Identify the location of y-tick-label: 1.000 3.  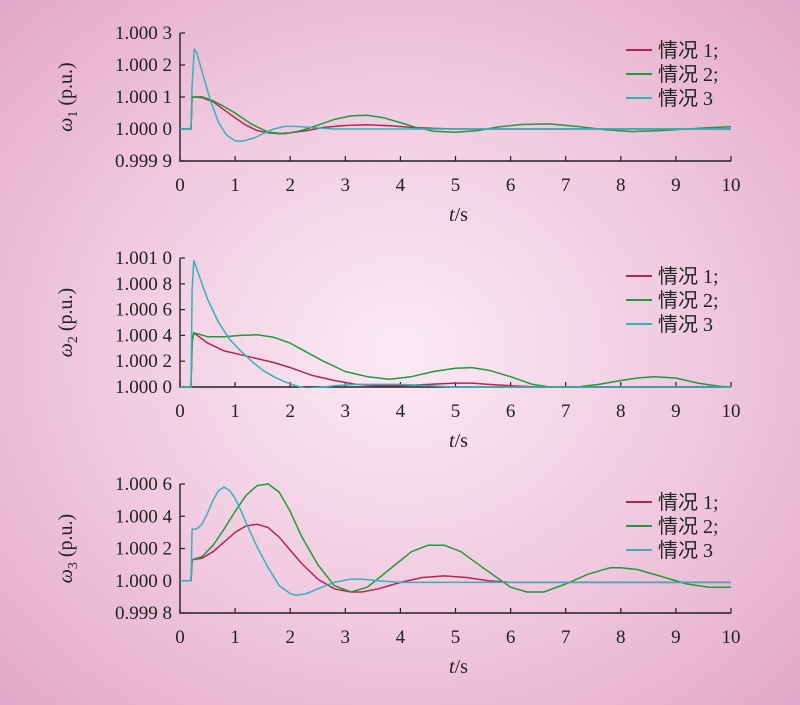
(143, 33).